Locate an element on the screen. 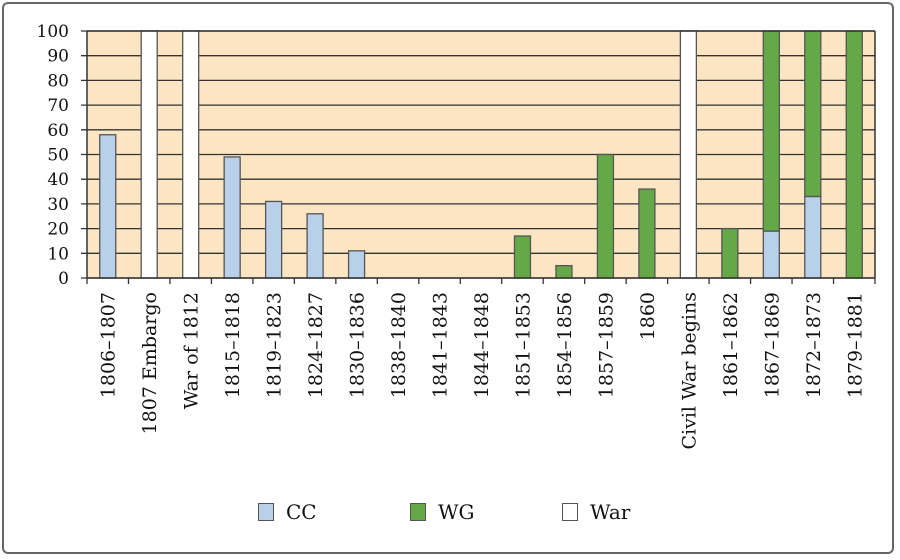 Image resolution: width=900 pixels, height=560 pixels. x-tick-label: 1844–1848 is located at coordinates (482, 345).